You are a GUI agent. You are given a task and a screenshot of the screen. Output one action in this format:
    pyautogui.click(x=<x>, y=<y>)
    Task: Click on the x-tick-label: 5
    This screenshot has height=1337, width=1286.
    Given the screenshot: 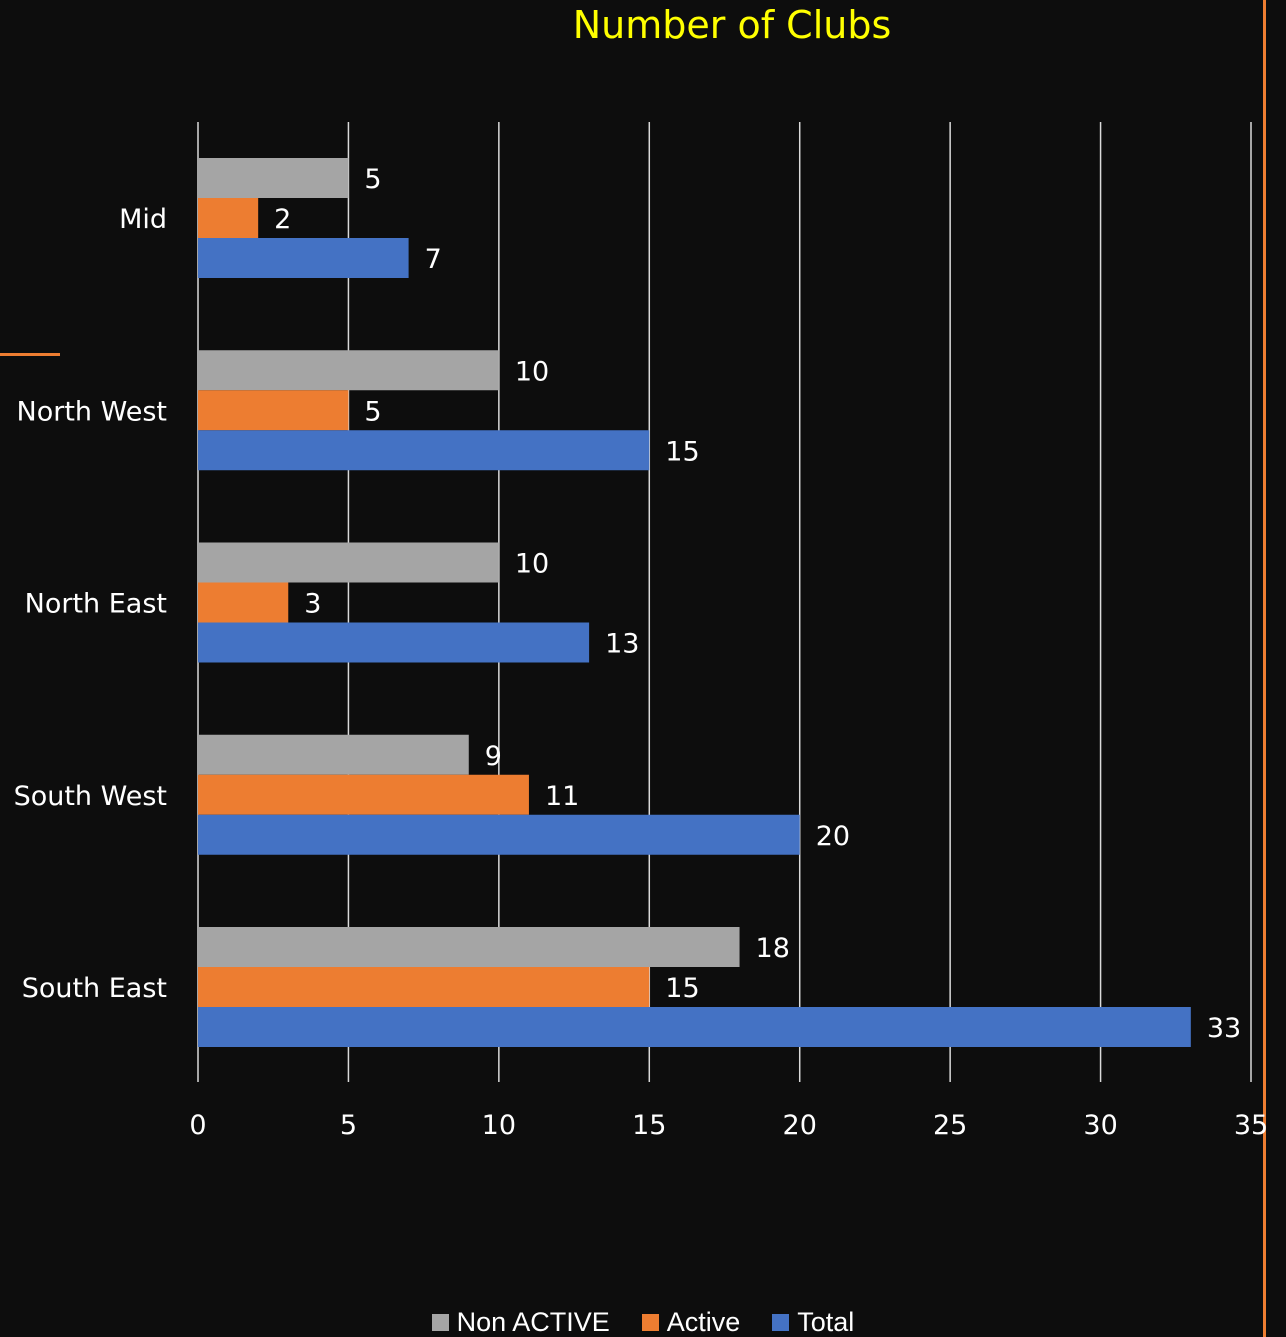 What is the action you would take?
    pyautogui.click(x=348, y=1125)
    